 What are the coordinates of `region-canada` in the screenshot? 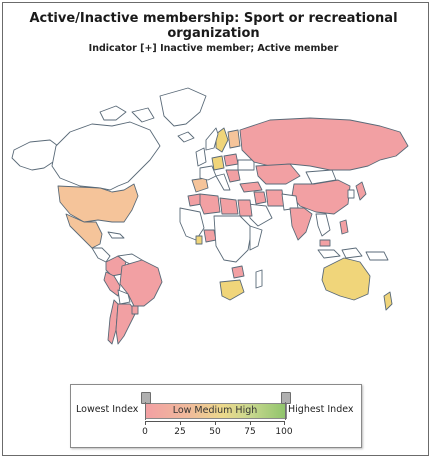 It's located at (106, 156).